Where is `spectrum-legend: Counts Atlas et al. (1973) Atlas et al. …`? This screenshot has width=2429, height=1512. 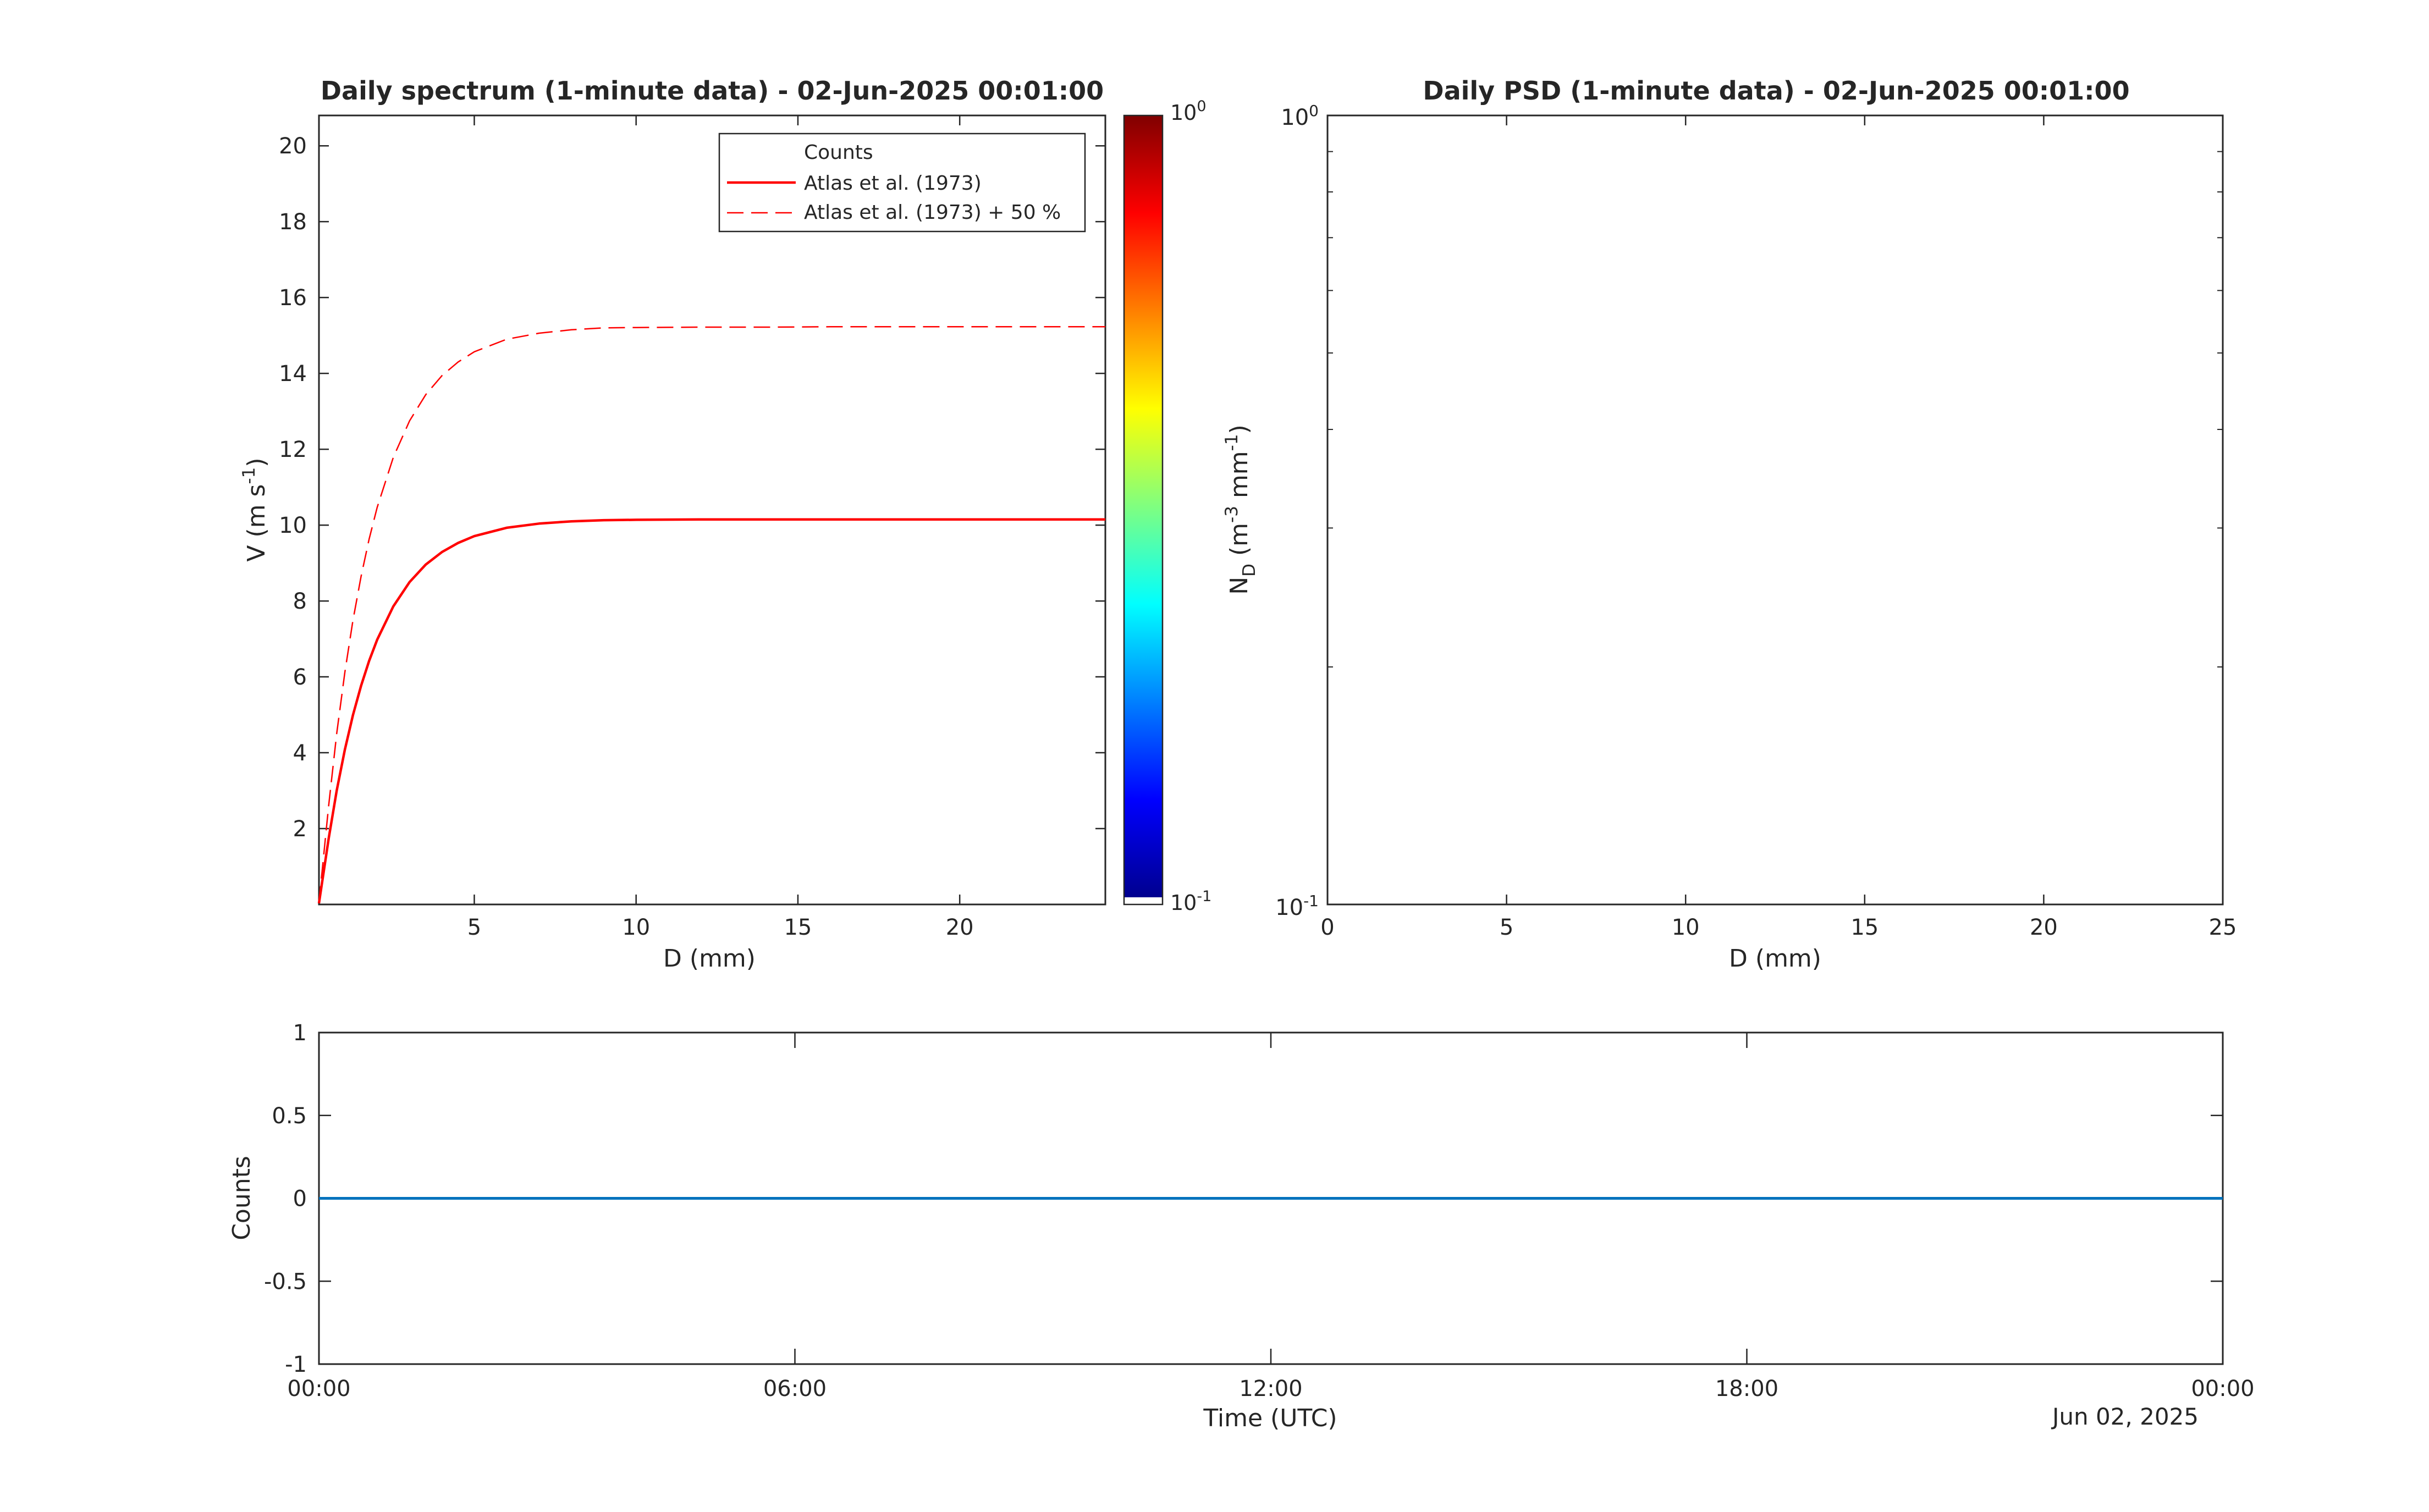 spectrum-legend: Counts Atlas et al. (1973) Atlas et al. … is located at coordinates (902, 183).